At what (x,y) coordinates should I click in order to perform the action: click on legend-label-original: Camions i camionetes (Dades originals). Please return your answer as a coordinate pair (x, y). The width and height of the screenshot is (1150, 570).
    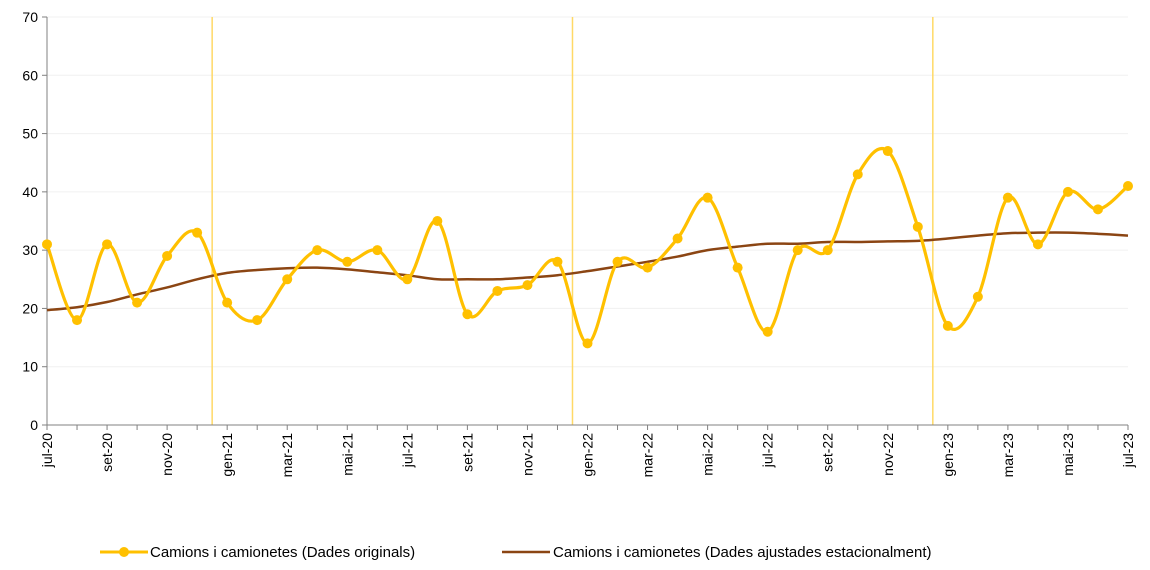
    Looking at the image, I should click on (282, 552).